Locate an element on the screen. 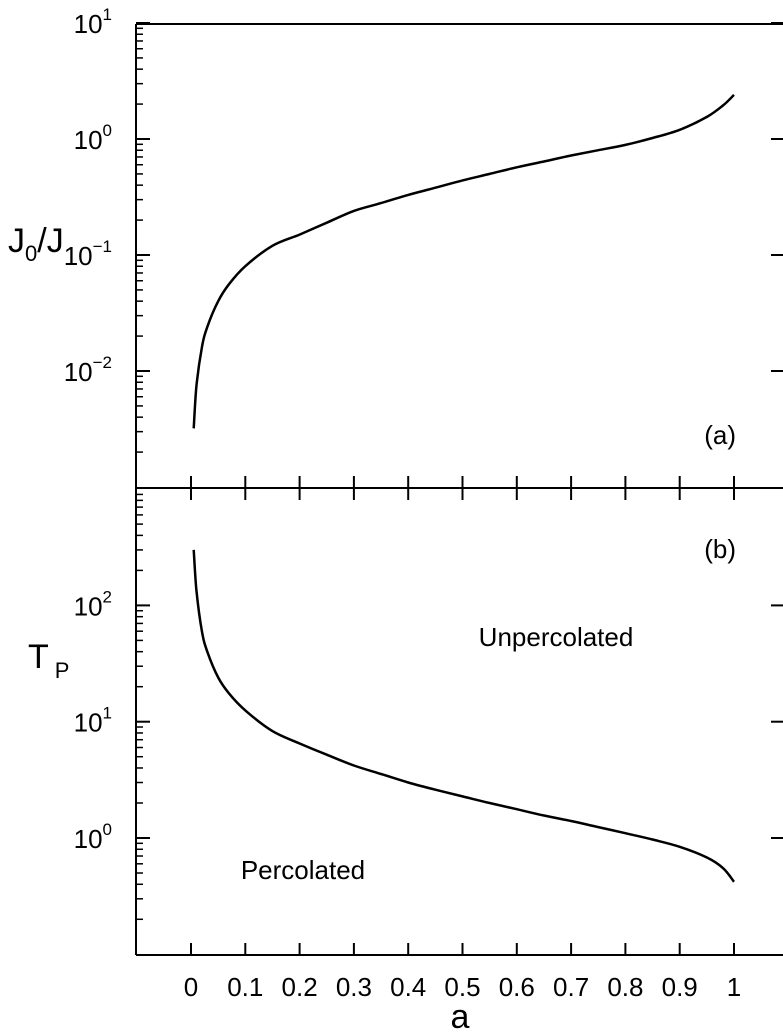  panel-a-y-tick-exponent: −1 is located at coordinates (102, 246).